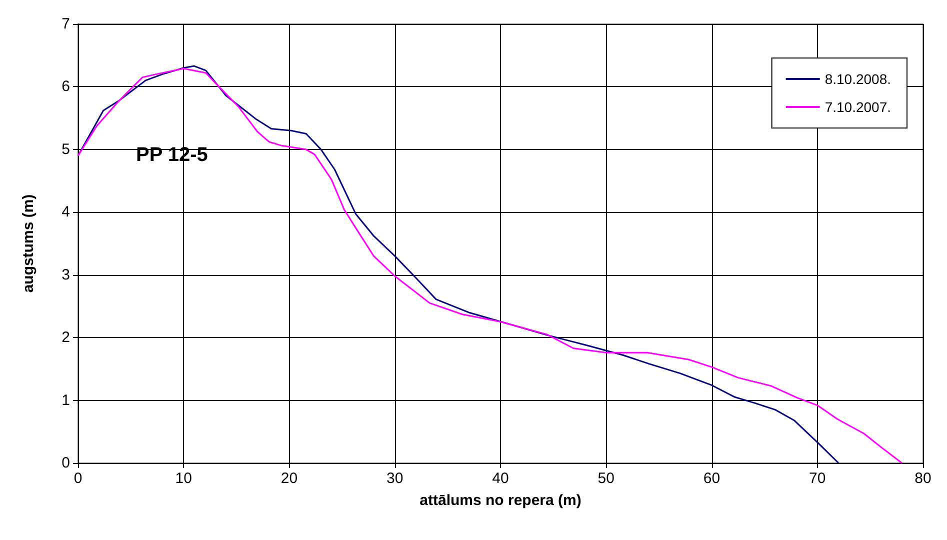 The width and height of the screenshot is (947, 540). Describe the element at coordinates (66, 212) in the screenshot. I see `y-tick-label: 4` at that location.